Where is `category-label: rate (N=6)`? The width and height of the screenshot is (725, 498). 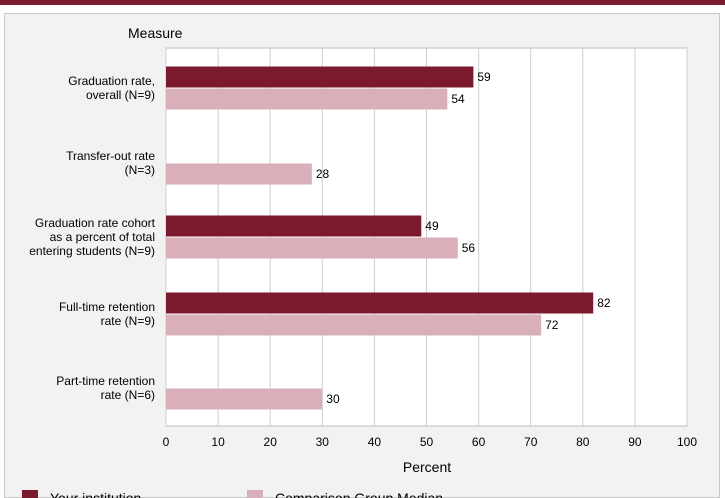 category-label: rate (N=6) is located at coordinates (128, 395).